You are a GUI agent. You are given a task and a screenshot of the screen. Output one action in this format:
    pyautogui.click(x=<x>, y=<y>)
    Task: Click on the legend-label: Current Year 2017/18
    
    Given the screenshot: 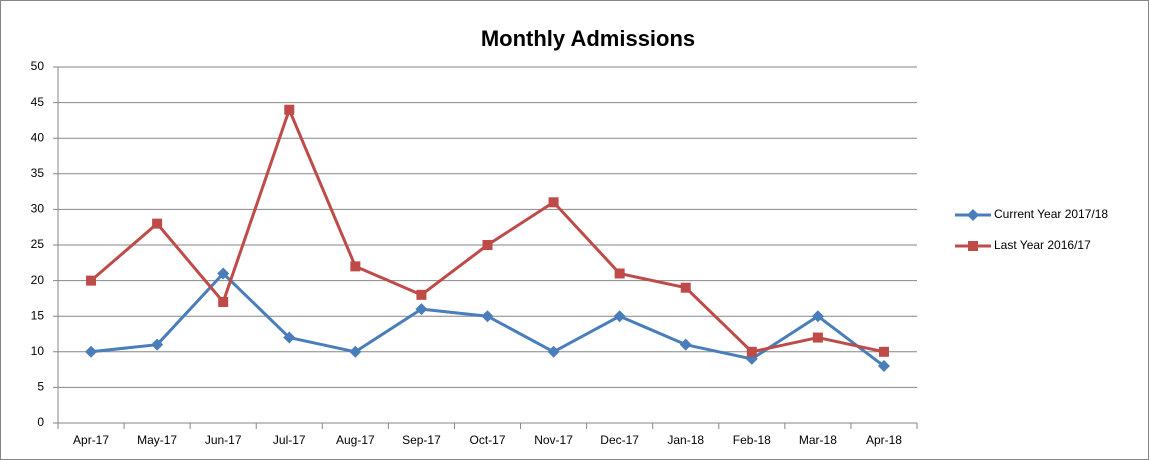 What is the action you would take?
    pyautogui.click(x=1051, y=214)
    